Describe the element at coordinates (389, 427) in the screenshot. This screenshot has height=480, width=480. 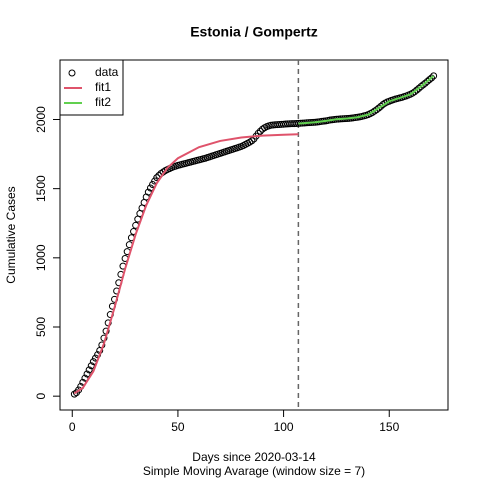
I see `x-tick-label: 150` at that location.